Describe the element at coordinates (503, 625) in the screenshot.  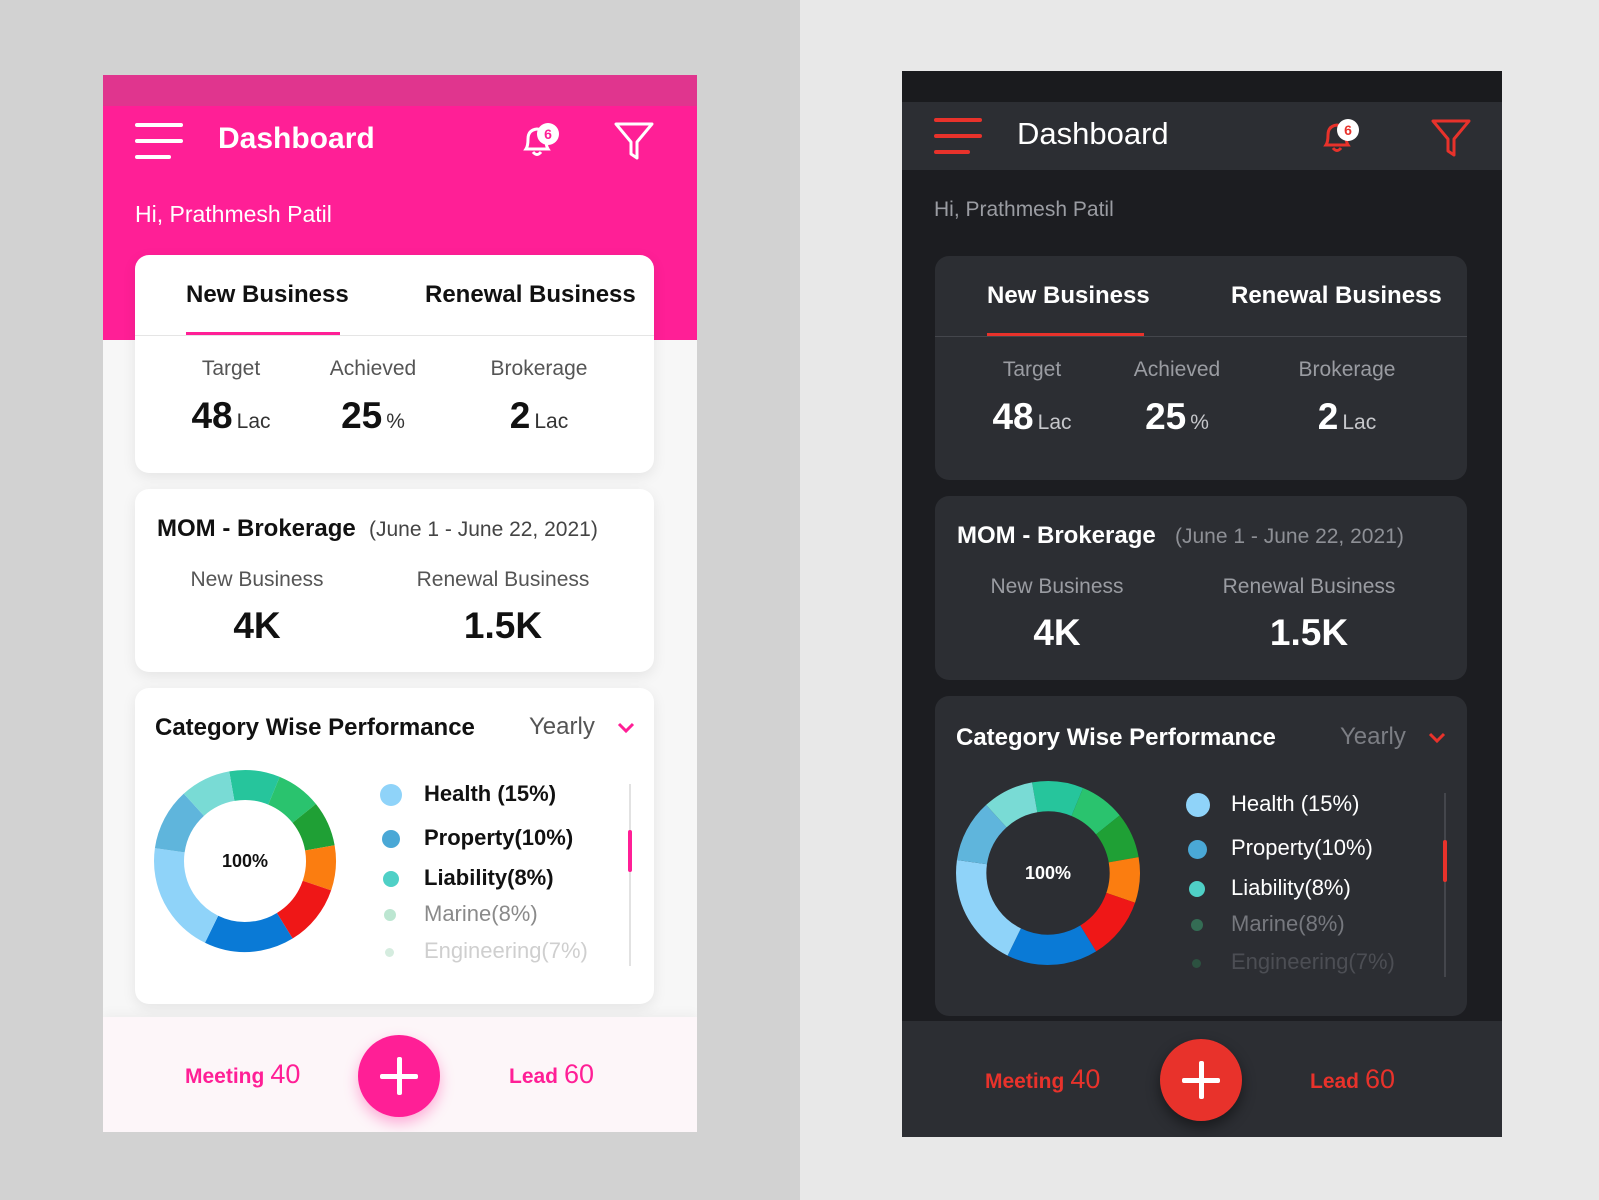
I see `mom-value-renewal: 1.5K` at that location.